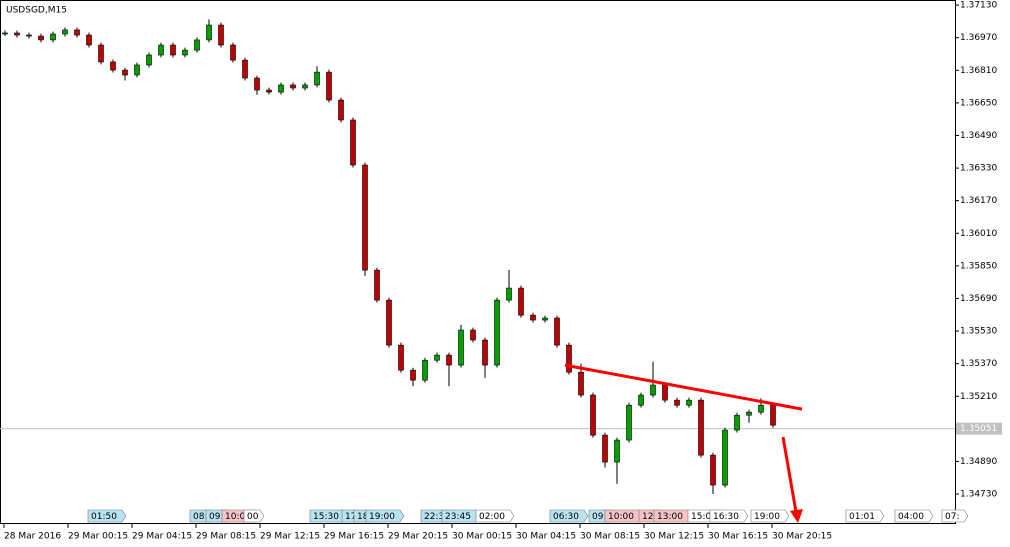 The image size is (1010, 547). I want to click on y-tick-label: 1.34890, so click(978, 462).